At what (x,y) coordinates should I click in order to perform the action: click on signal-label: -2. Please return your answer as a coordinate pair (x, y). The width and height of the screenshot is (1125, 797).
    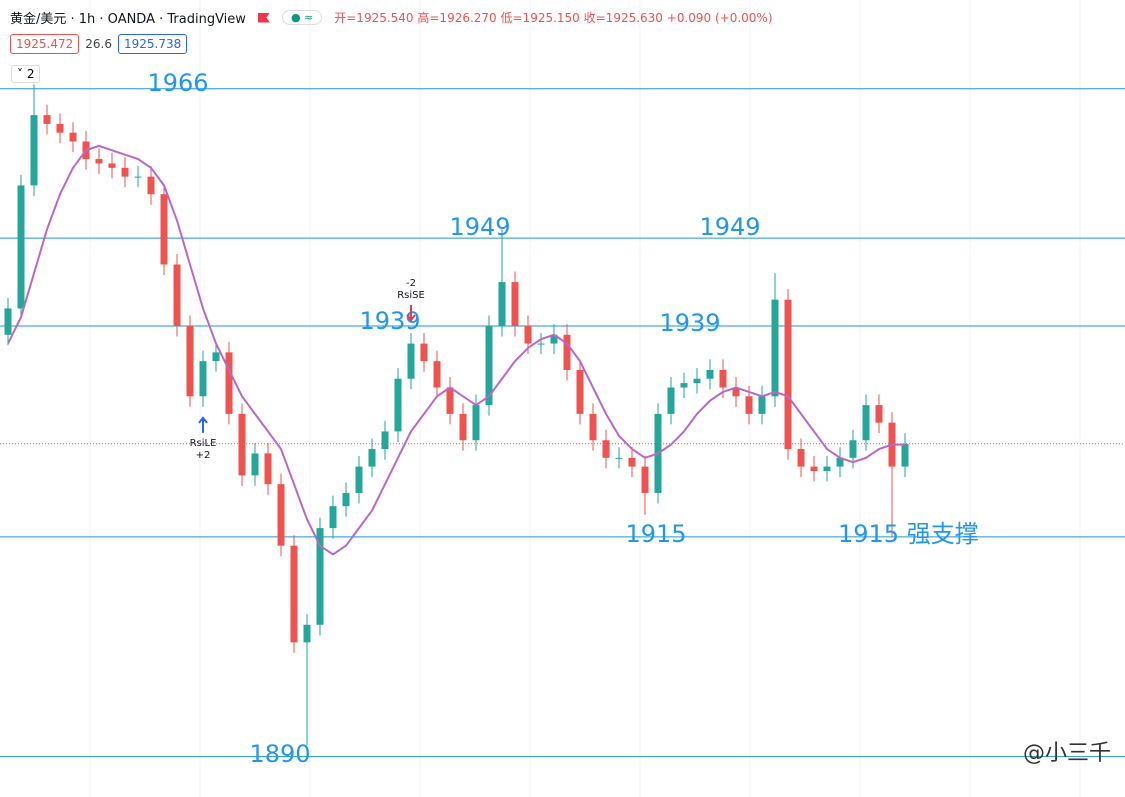
    Looking at the image, I should click on (411, 283).